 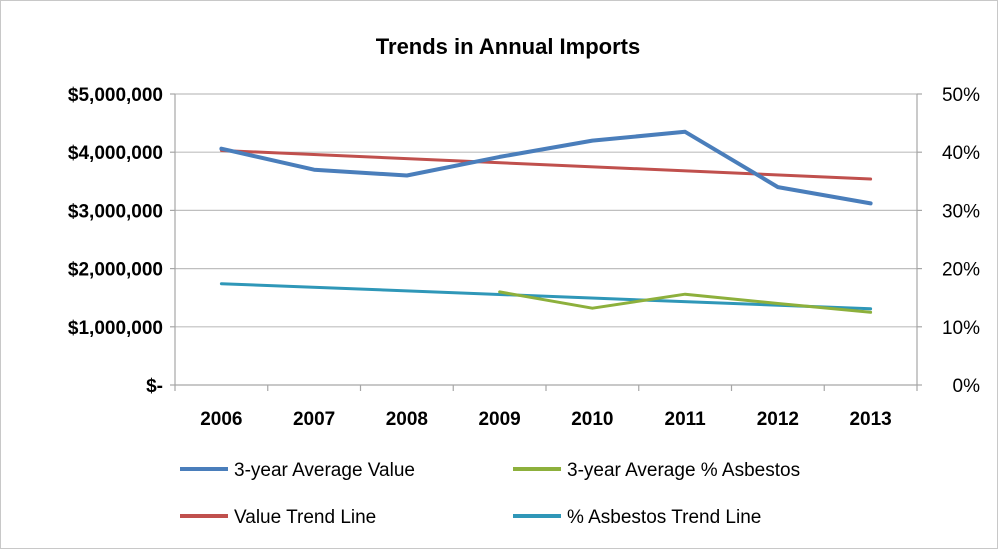 I want to click on x-tick-label: 2010, so click(x=592, y=419).